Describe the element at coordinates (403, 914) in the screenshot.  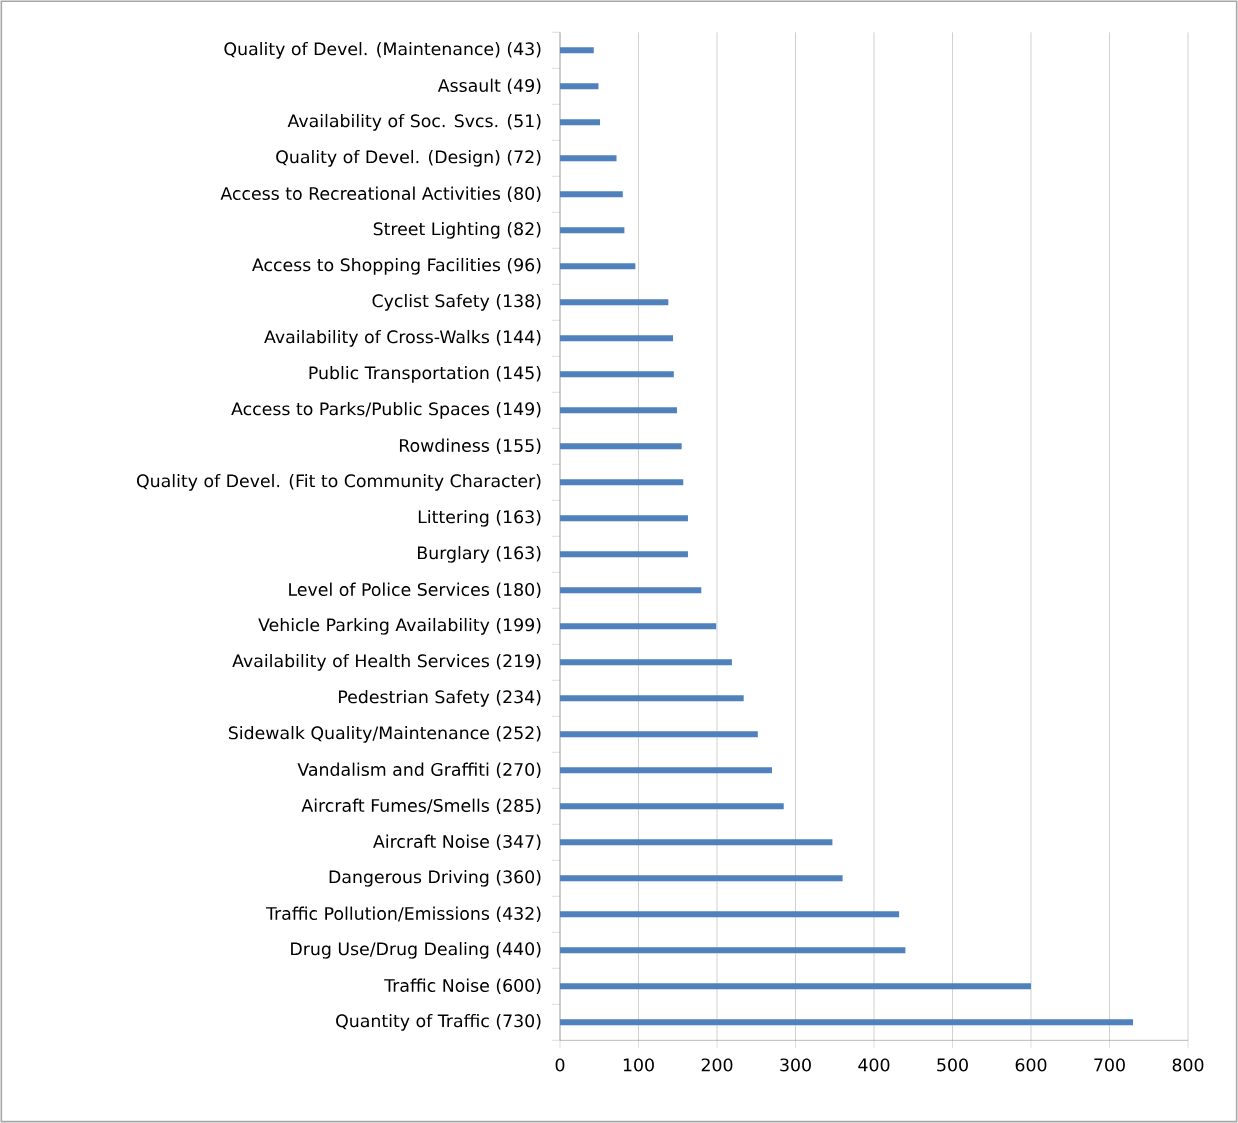
I see `y-tick-label: Traffic Pollution/Emissions (432)` at that location.